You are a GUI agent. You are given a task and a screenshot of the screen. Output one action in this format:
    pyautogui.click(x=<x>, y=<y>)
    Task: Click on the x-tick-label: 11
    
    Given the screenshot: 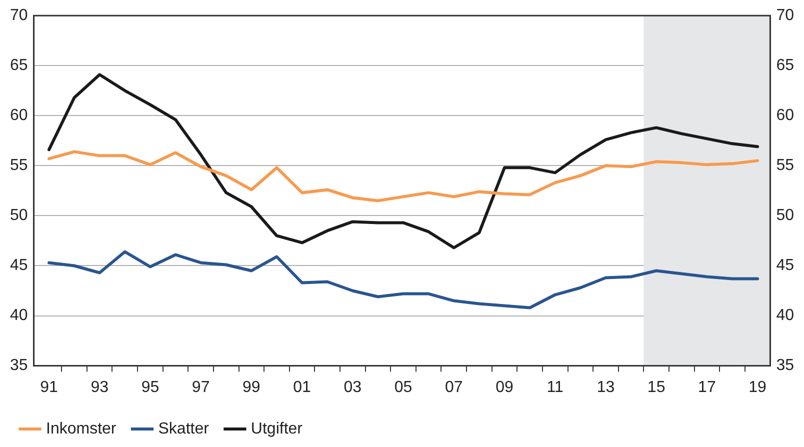 What is the action you would take?
    pyautogui.click(x=555, y=387)
    